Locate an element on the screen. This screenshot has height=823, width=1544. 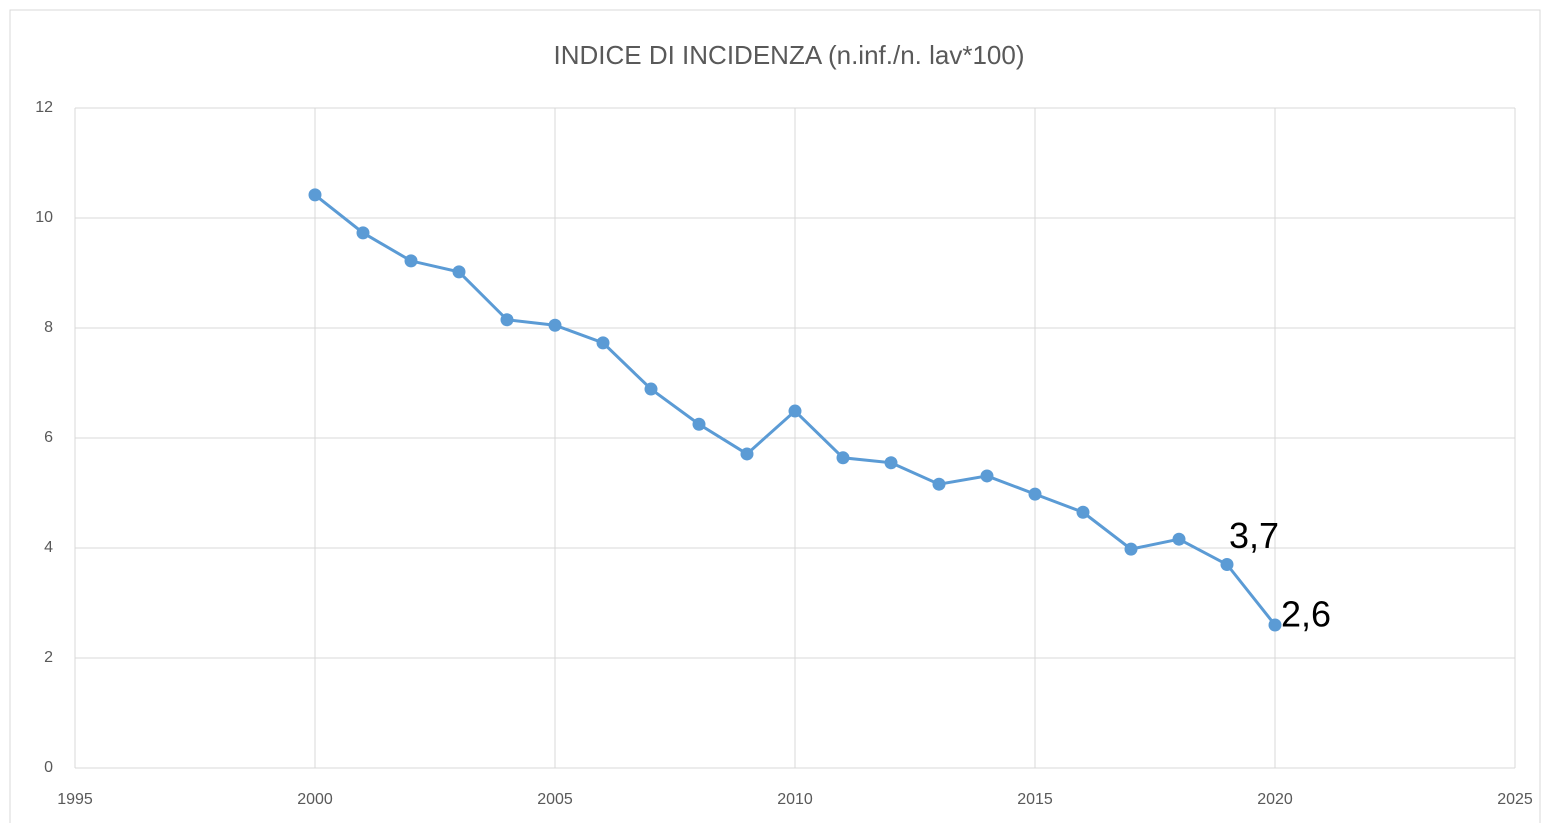
x-tick-label: 2020 is located at coordinates (1275, 799).